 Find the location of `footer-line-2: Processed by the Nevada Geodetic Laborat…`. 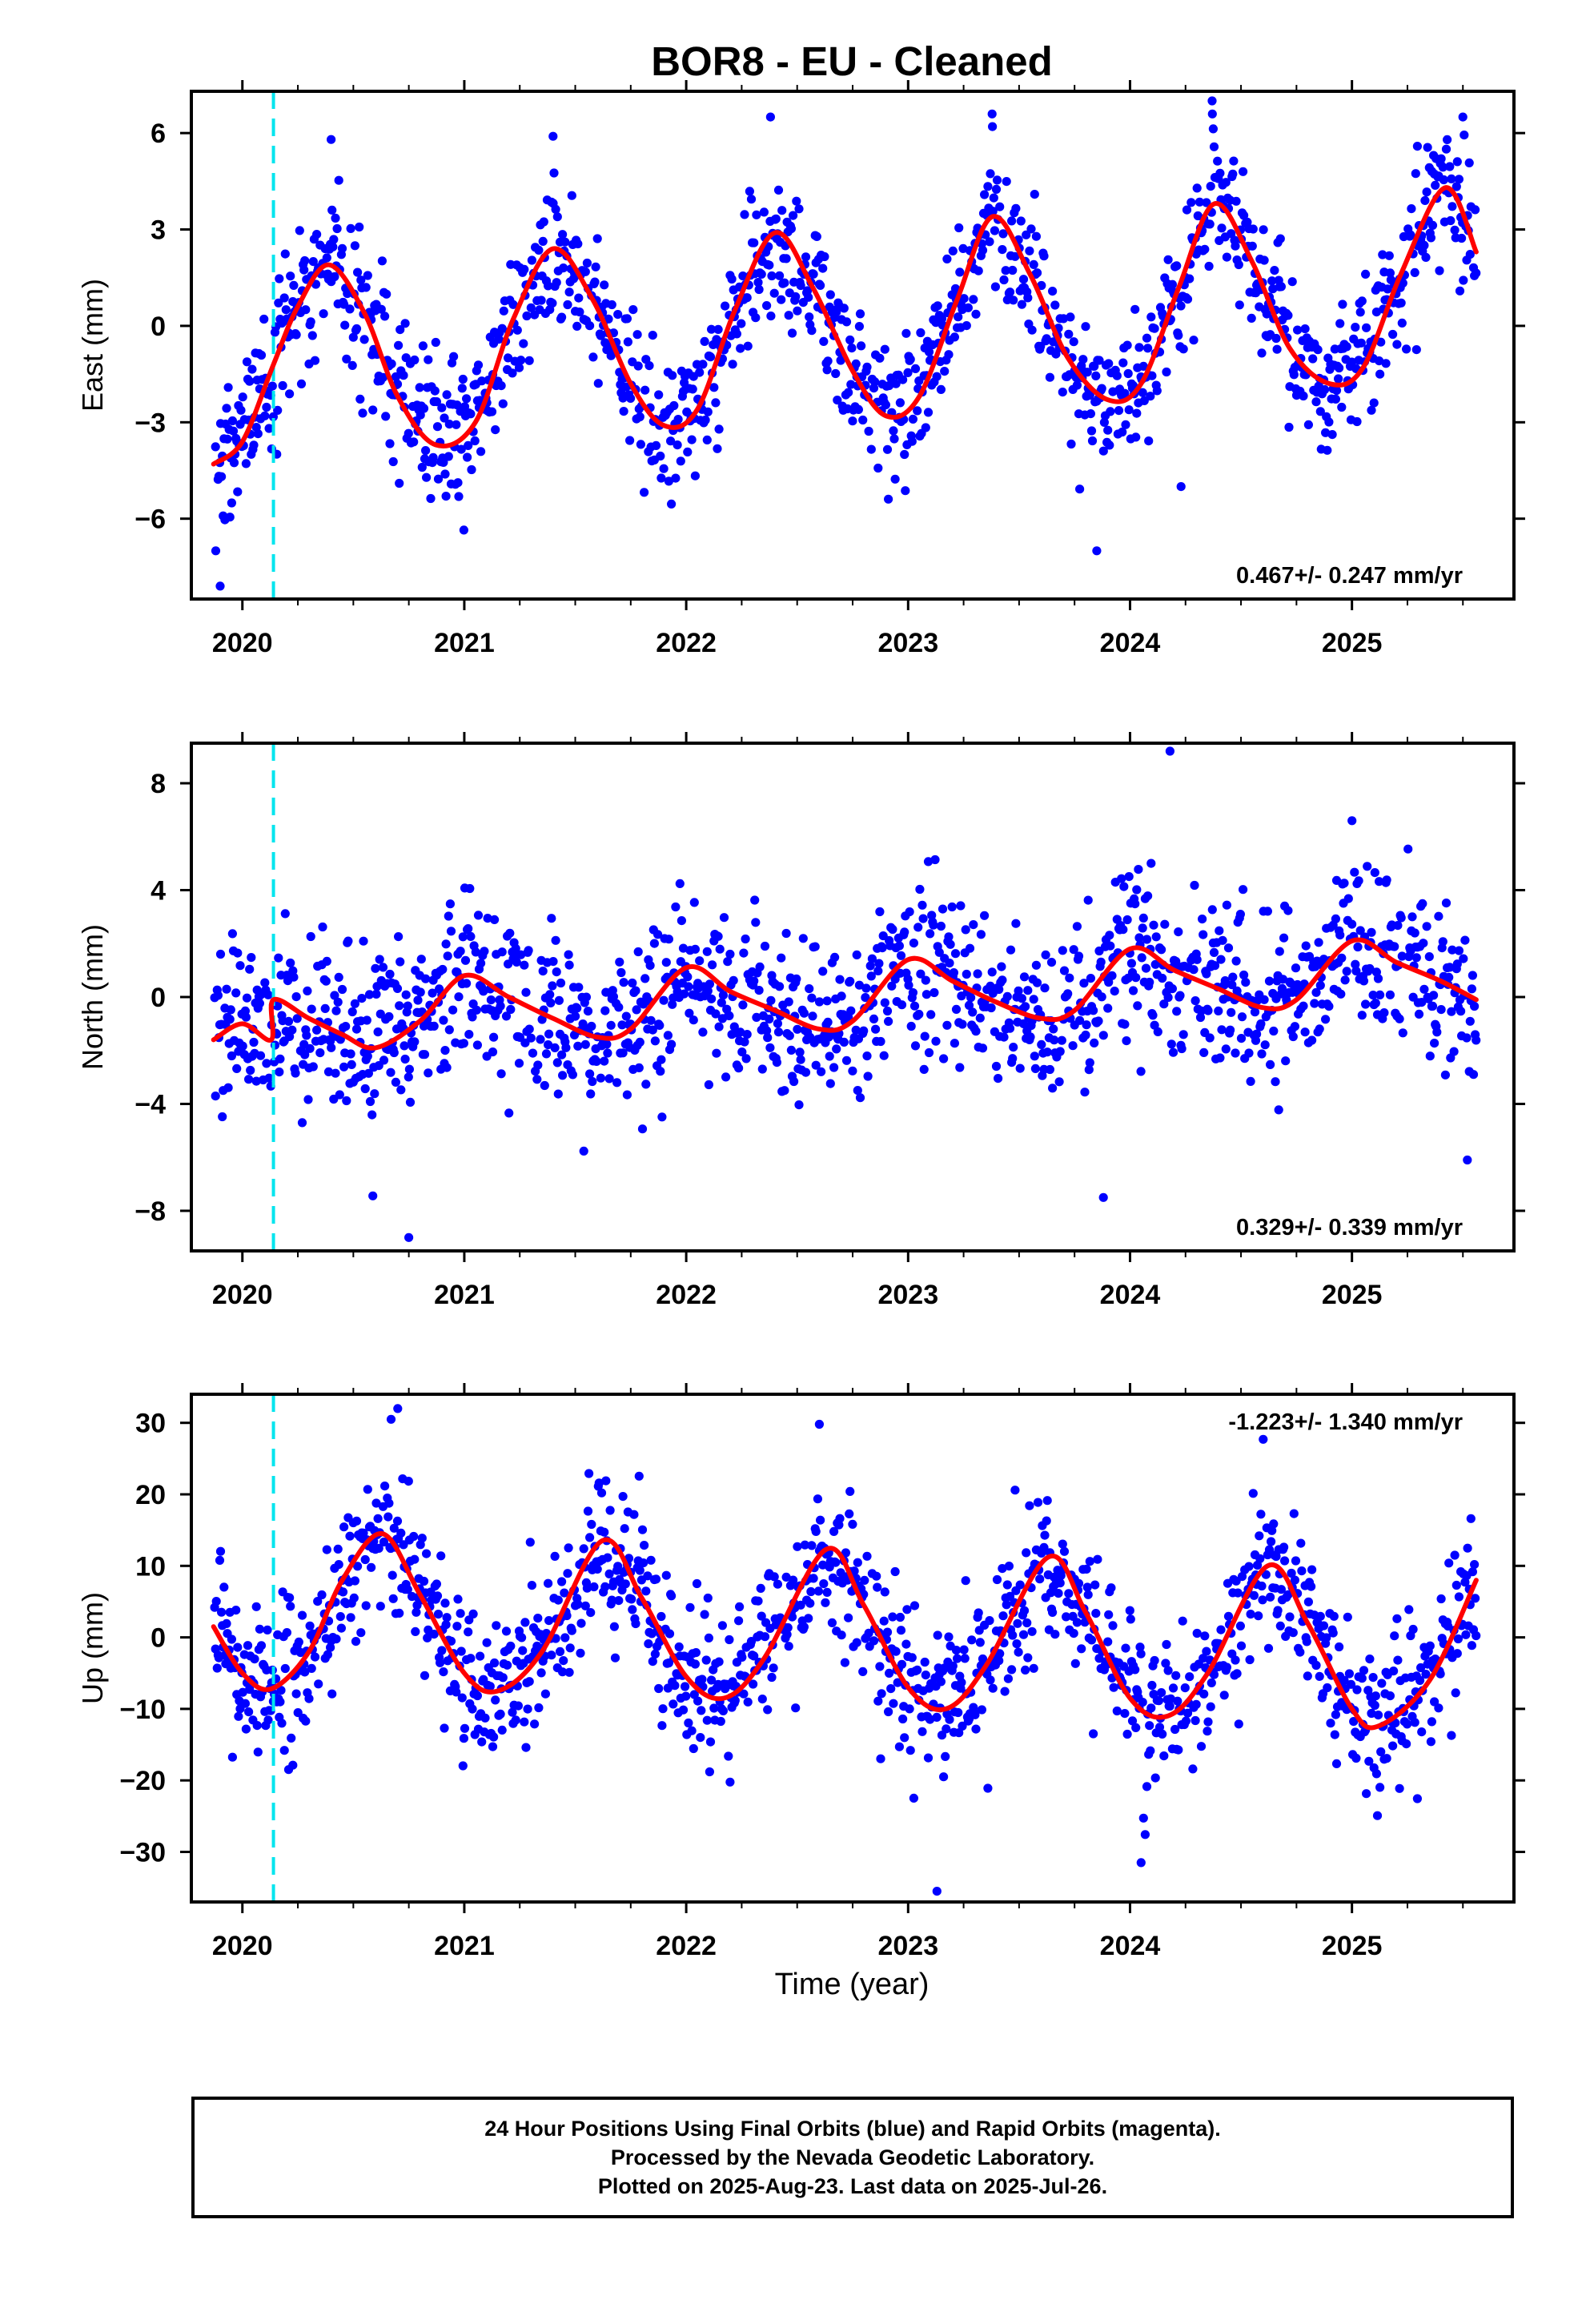

footer-line-2: Processed by the Nevada Geodetic Laborat… is located at coordinates (852, 2157).